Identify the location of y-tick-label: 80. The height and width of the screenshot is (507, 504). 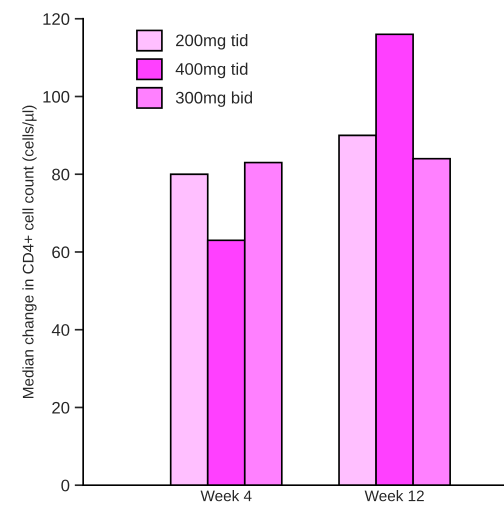
(61, 174).